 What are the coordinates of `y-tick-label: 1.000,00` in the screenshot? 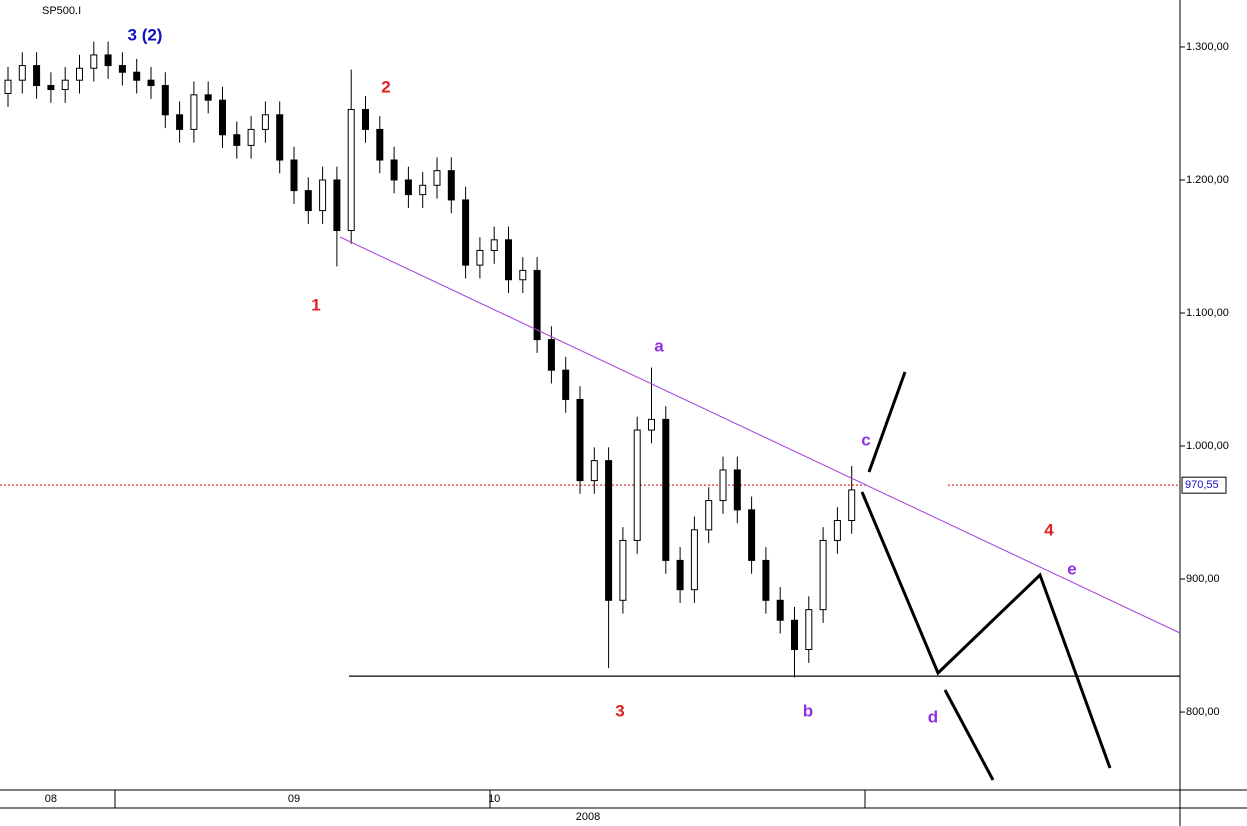 It's located at (1207, 446).